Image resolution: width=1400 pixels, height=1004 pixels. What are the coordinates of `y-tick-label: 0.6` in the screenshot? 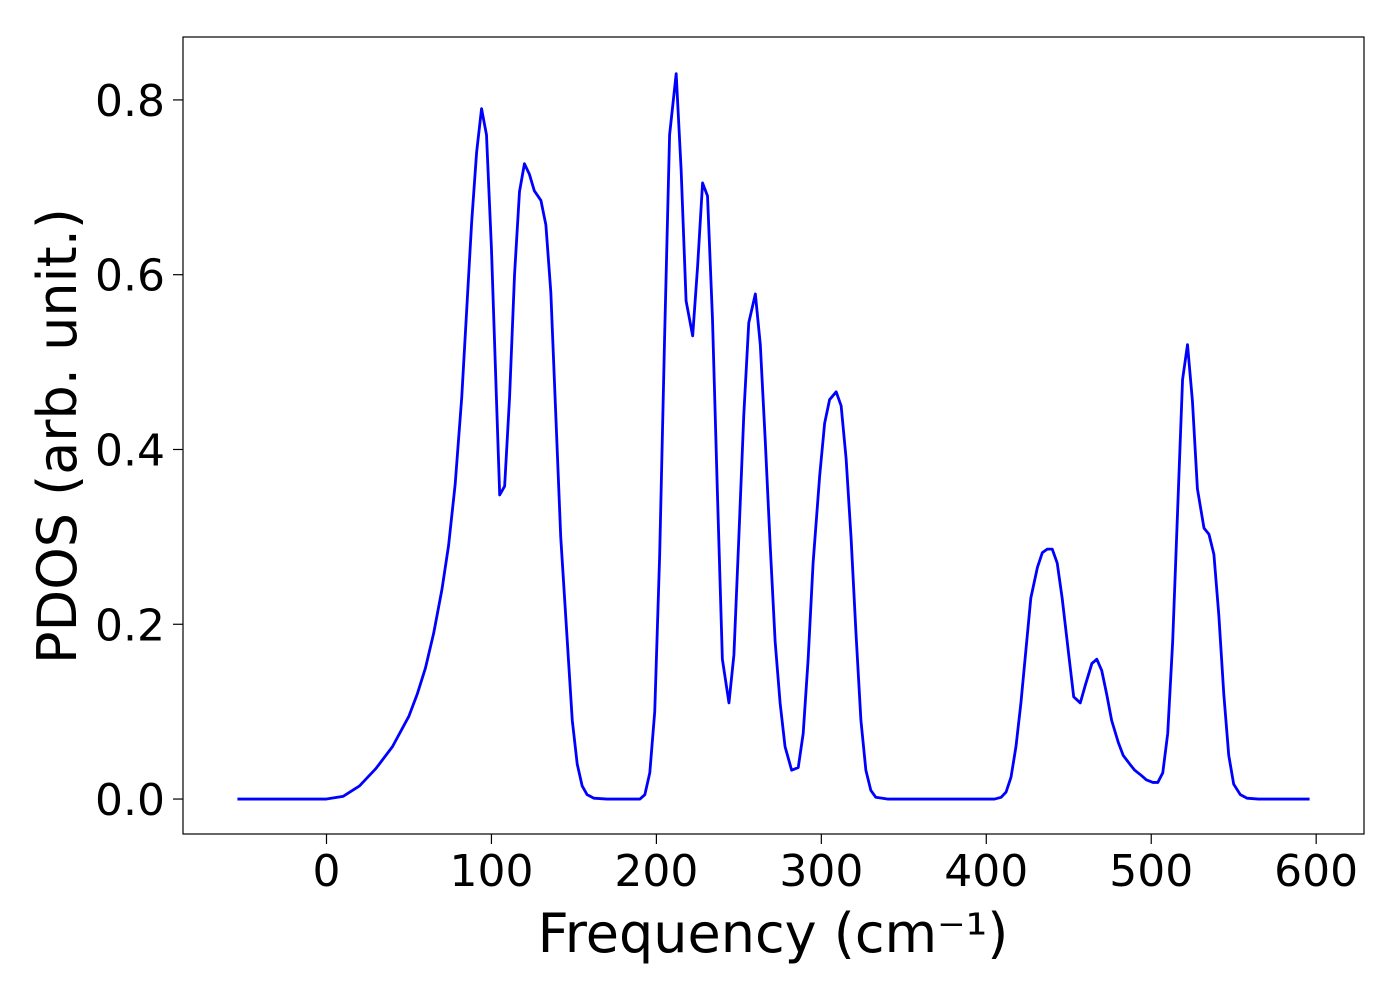 It's located at (130, 276).